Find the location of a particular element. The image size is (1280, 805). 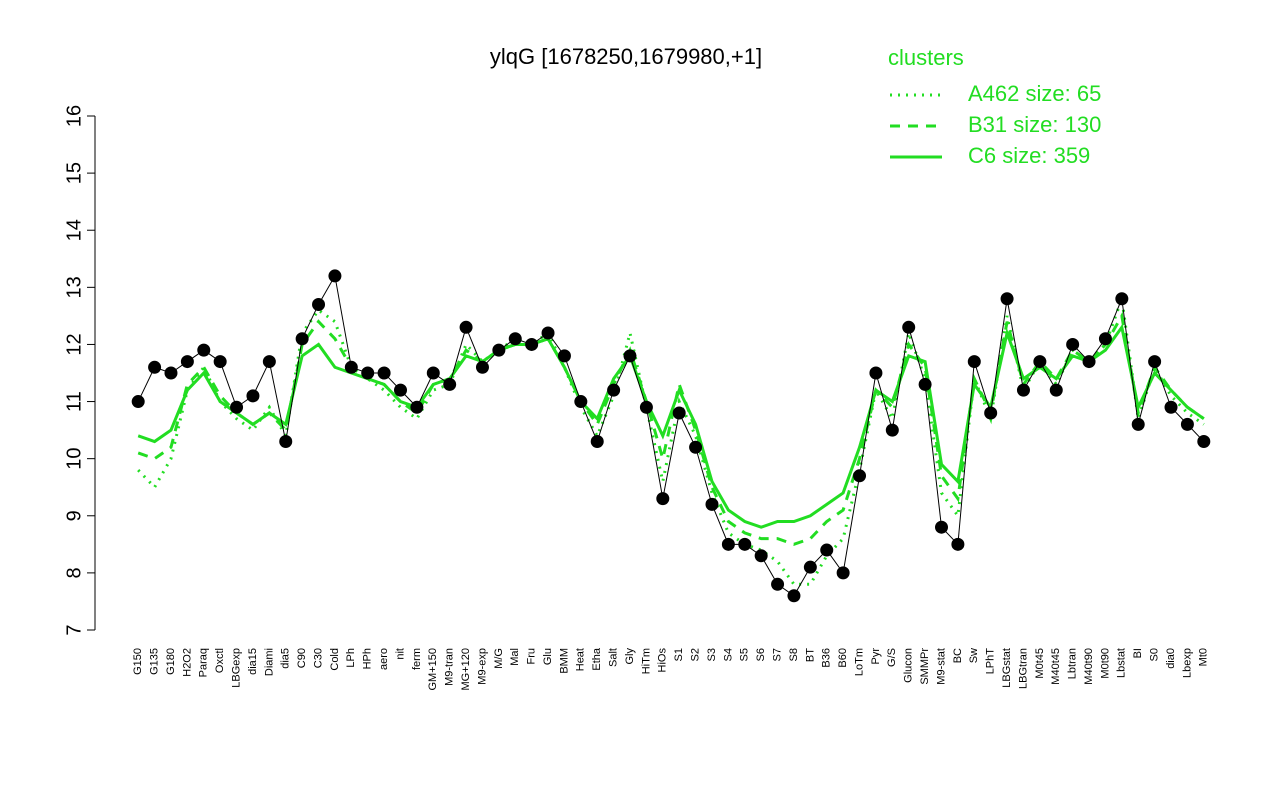

x-tick-label: Mt0 is located at coordinates (1204, 657).